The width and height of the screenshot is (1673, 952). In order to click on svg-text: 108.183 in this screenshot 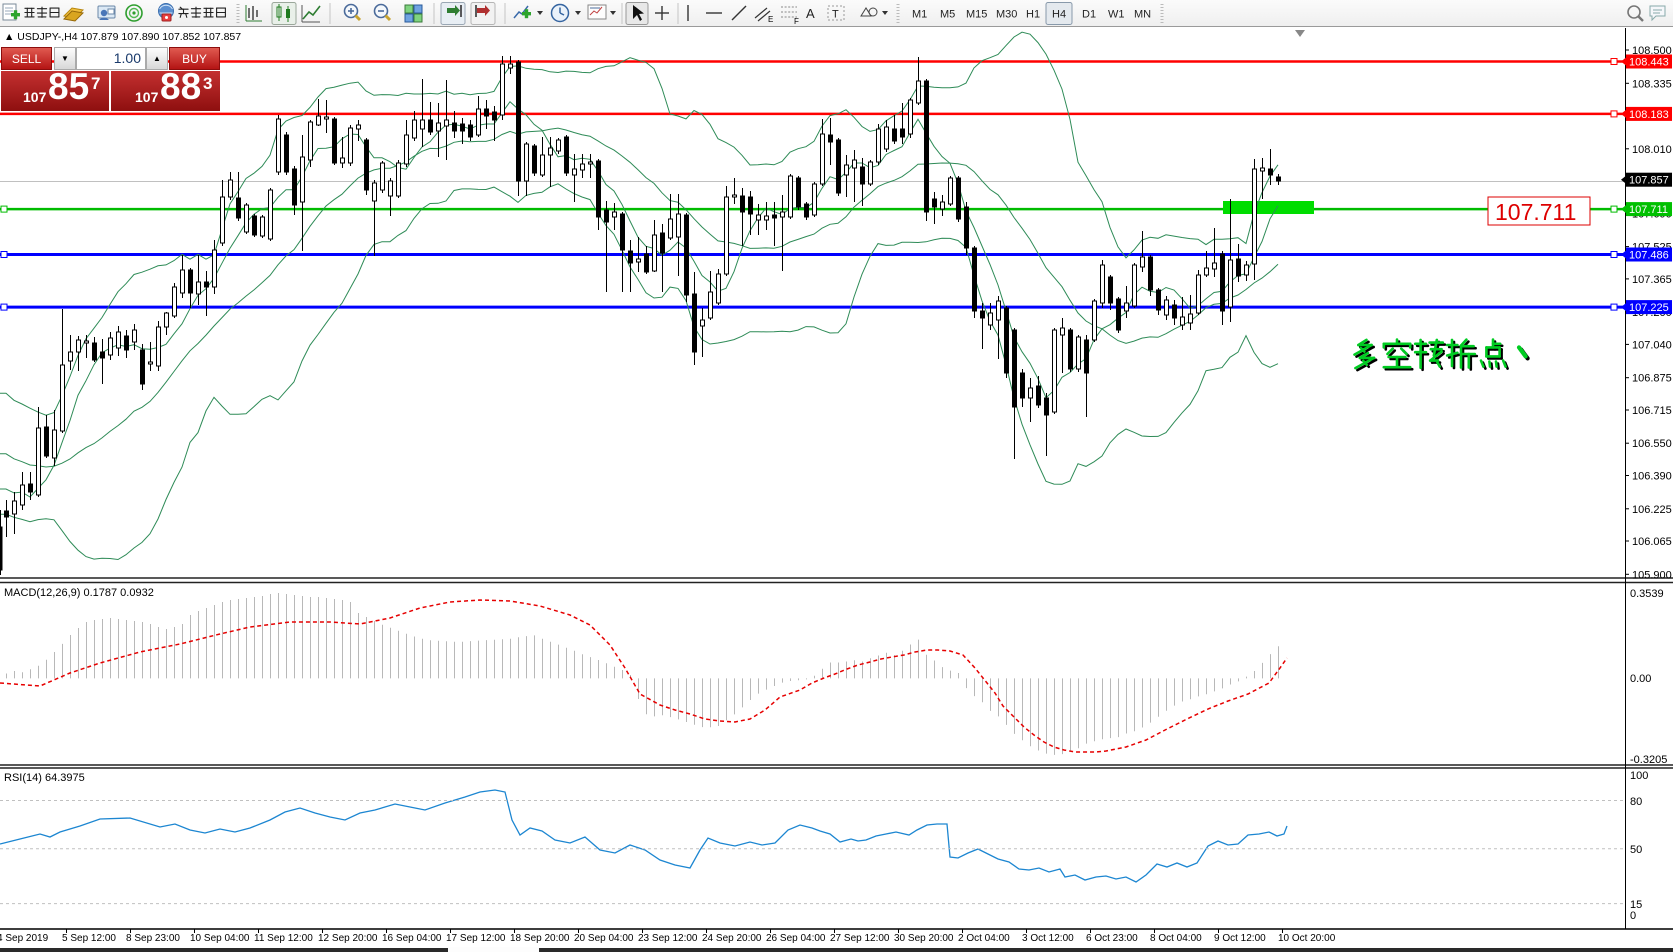, I will do `click(1649, 115)`.